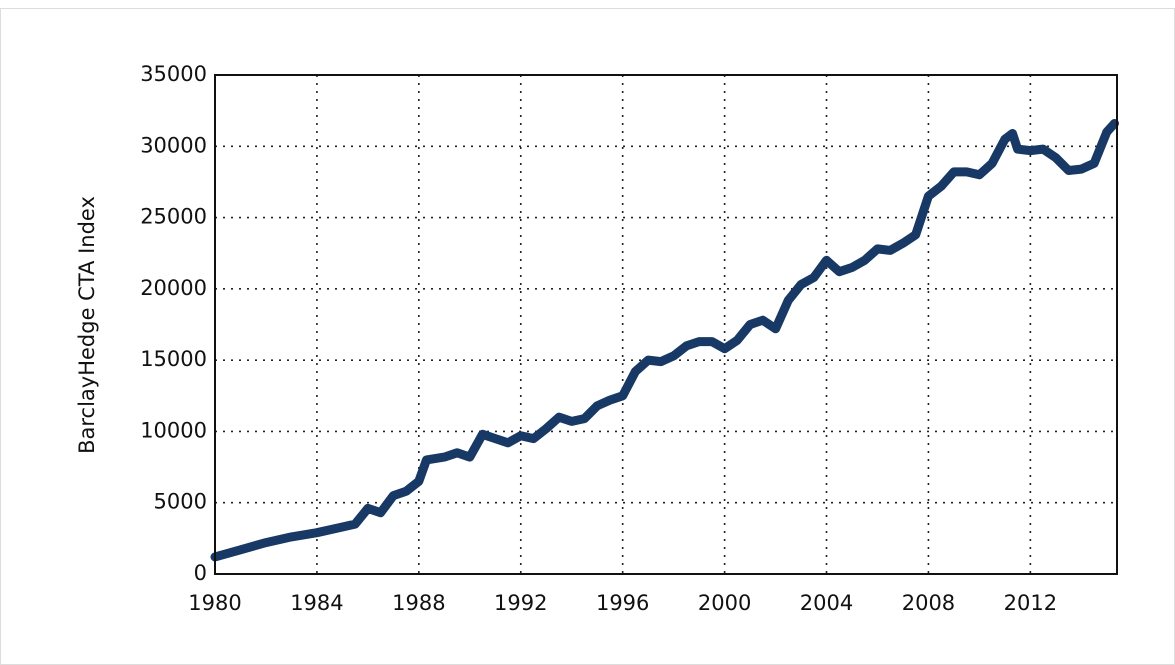  What do you see at coordinates (173, 145) in the screenshot?
I see `y-tick-label: 30000` at bounding box center [173, 145].